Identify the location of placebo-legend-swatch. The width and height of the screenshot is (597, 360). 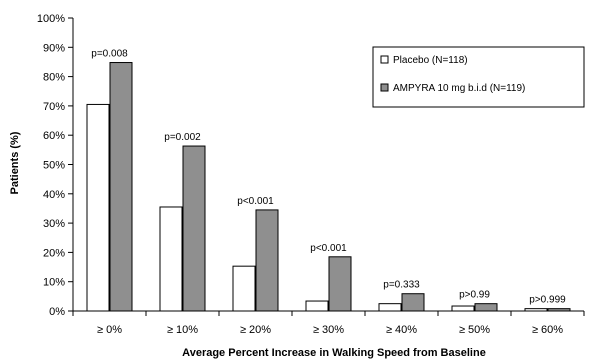
(384, 59).